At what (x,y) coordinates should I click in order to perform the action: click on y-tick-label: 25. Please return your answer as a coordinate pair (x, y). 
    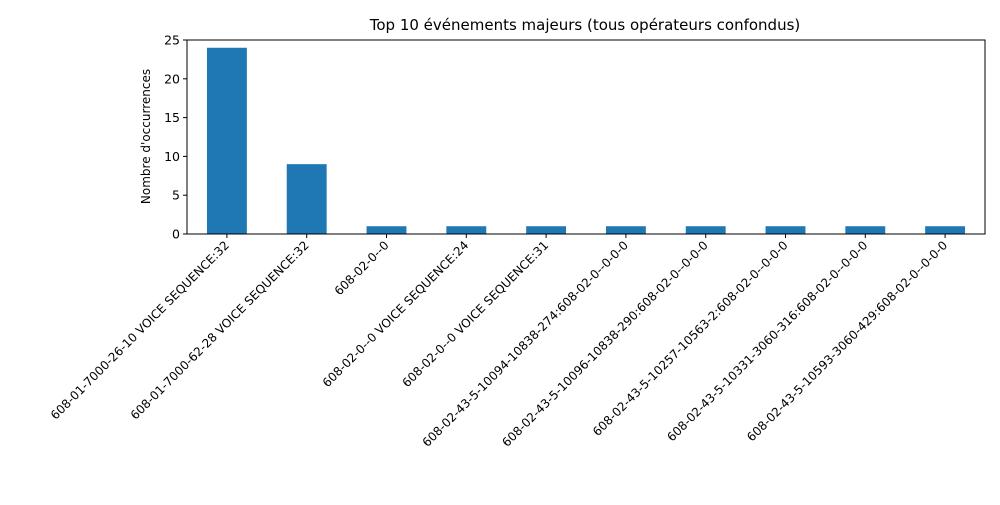
    Looking at the image, I should click on (172, 40).